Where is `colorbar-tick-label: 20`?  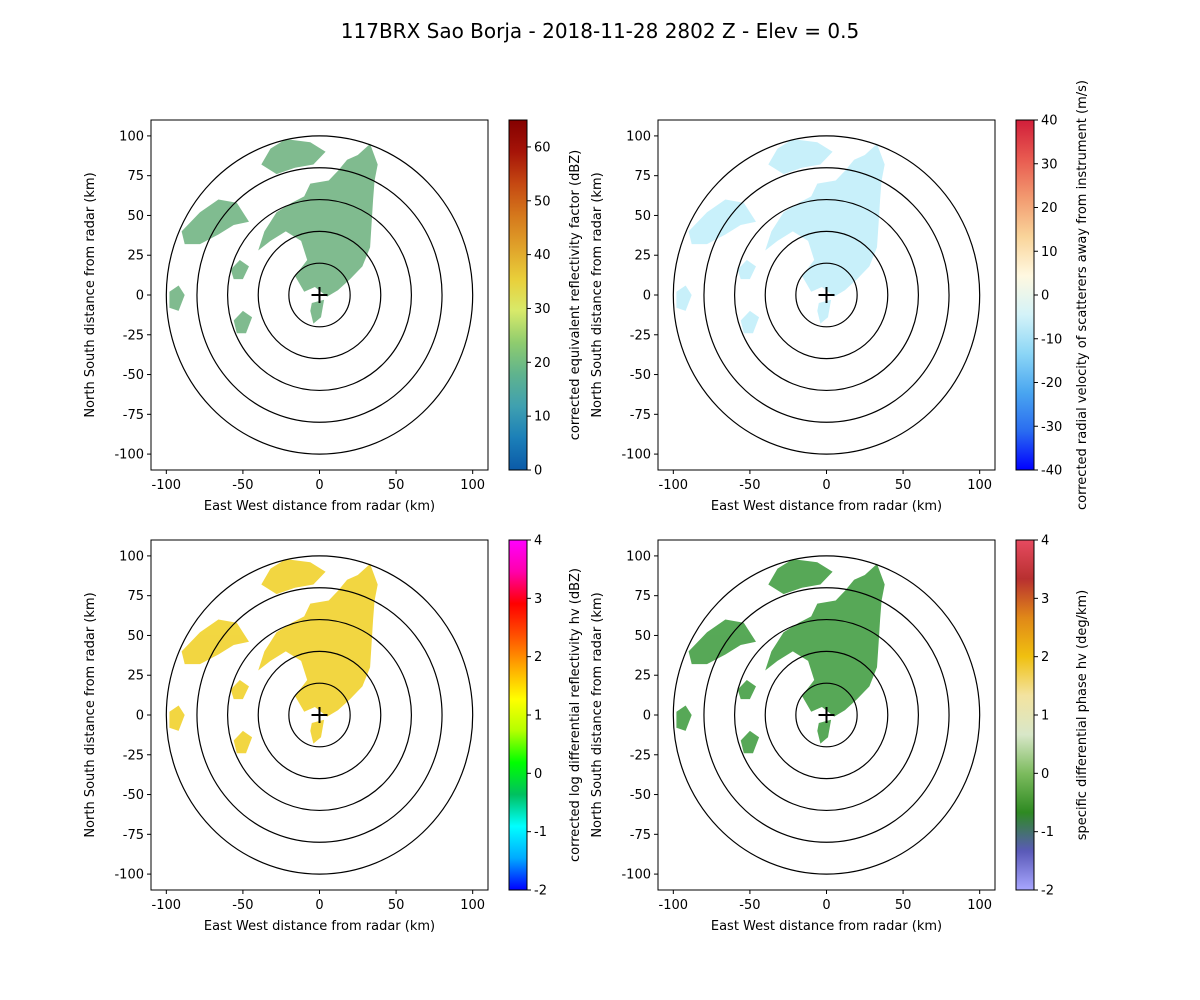 colorbar-tick-label: 20 is located at coordinates (542, 363).